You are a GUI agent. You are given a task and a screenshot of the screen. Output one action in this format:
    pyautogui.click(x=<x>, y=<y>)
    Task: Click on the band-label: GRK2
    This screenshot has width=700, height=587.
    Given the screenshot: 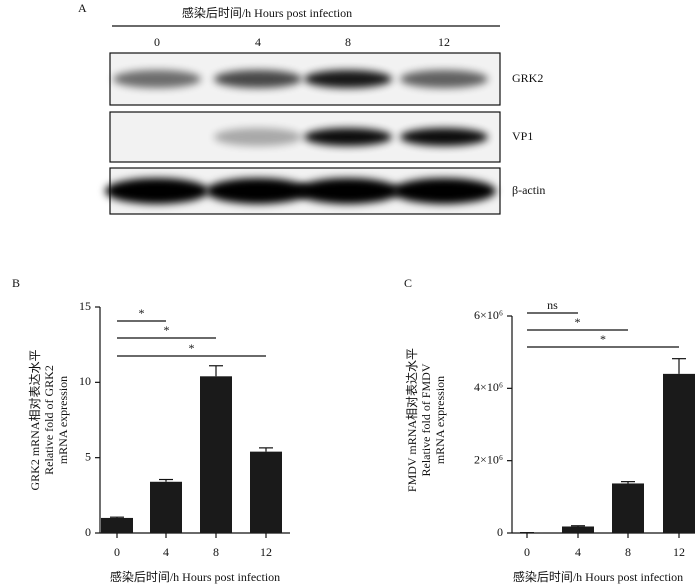 What is the action you would take?
    pyautogui.click(x=527, y=78)
    